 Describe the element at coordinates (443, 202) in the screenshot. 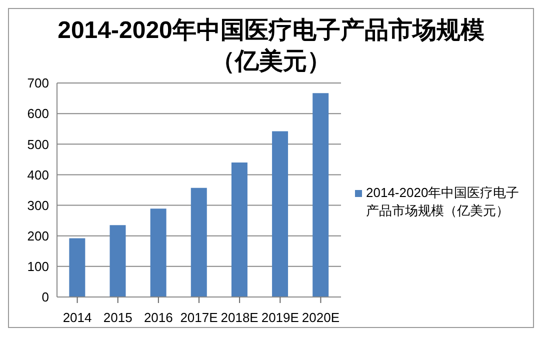

I see `legend-label: 2014-2020年中国医疗电子产品市场规模（亿美元）` at that location.